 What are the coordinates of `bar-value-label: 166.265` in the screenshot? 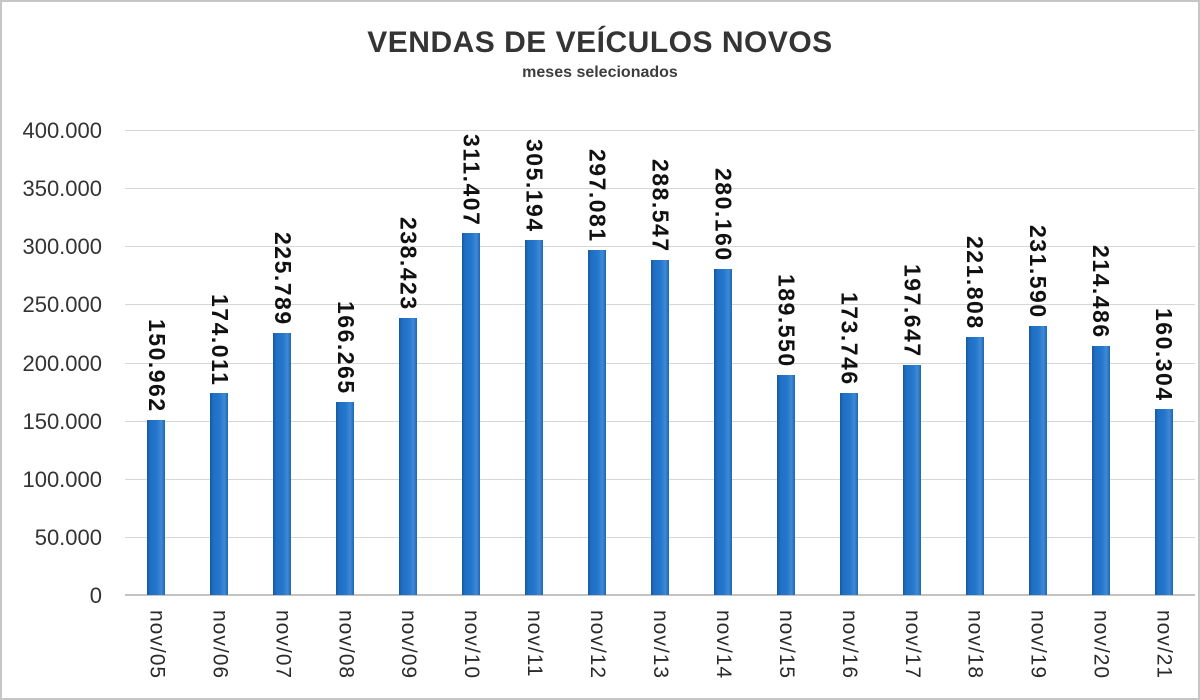 It's located at (345, 348).